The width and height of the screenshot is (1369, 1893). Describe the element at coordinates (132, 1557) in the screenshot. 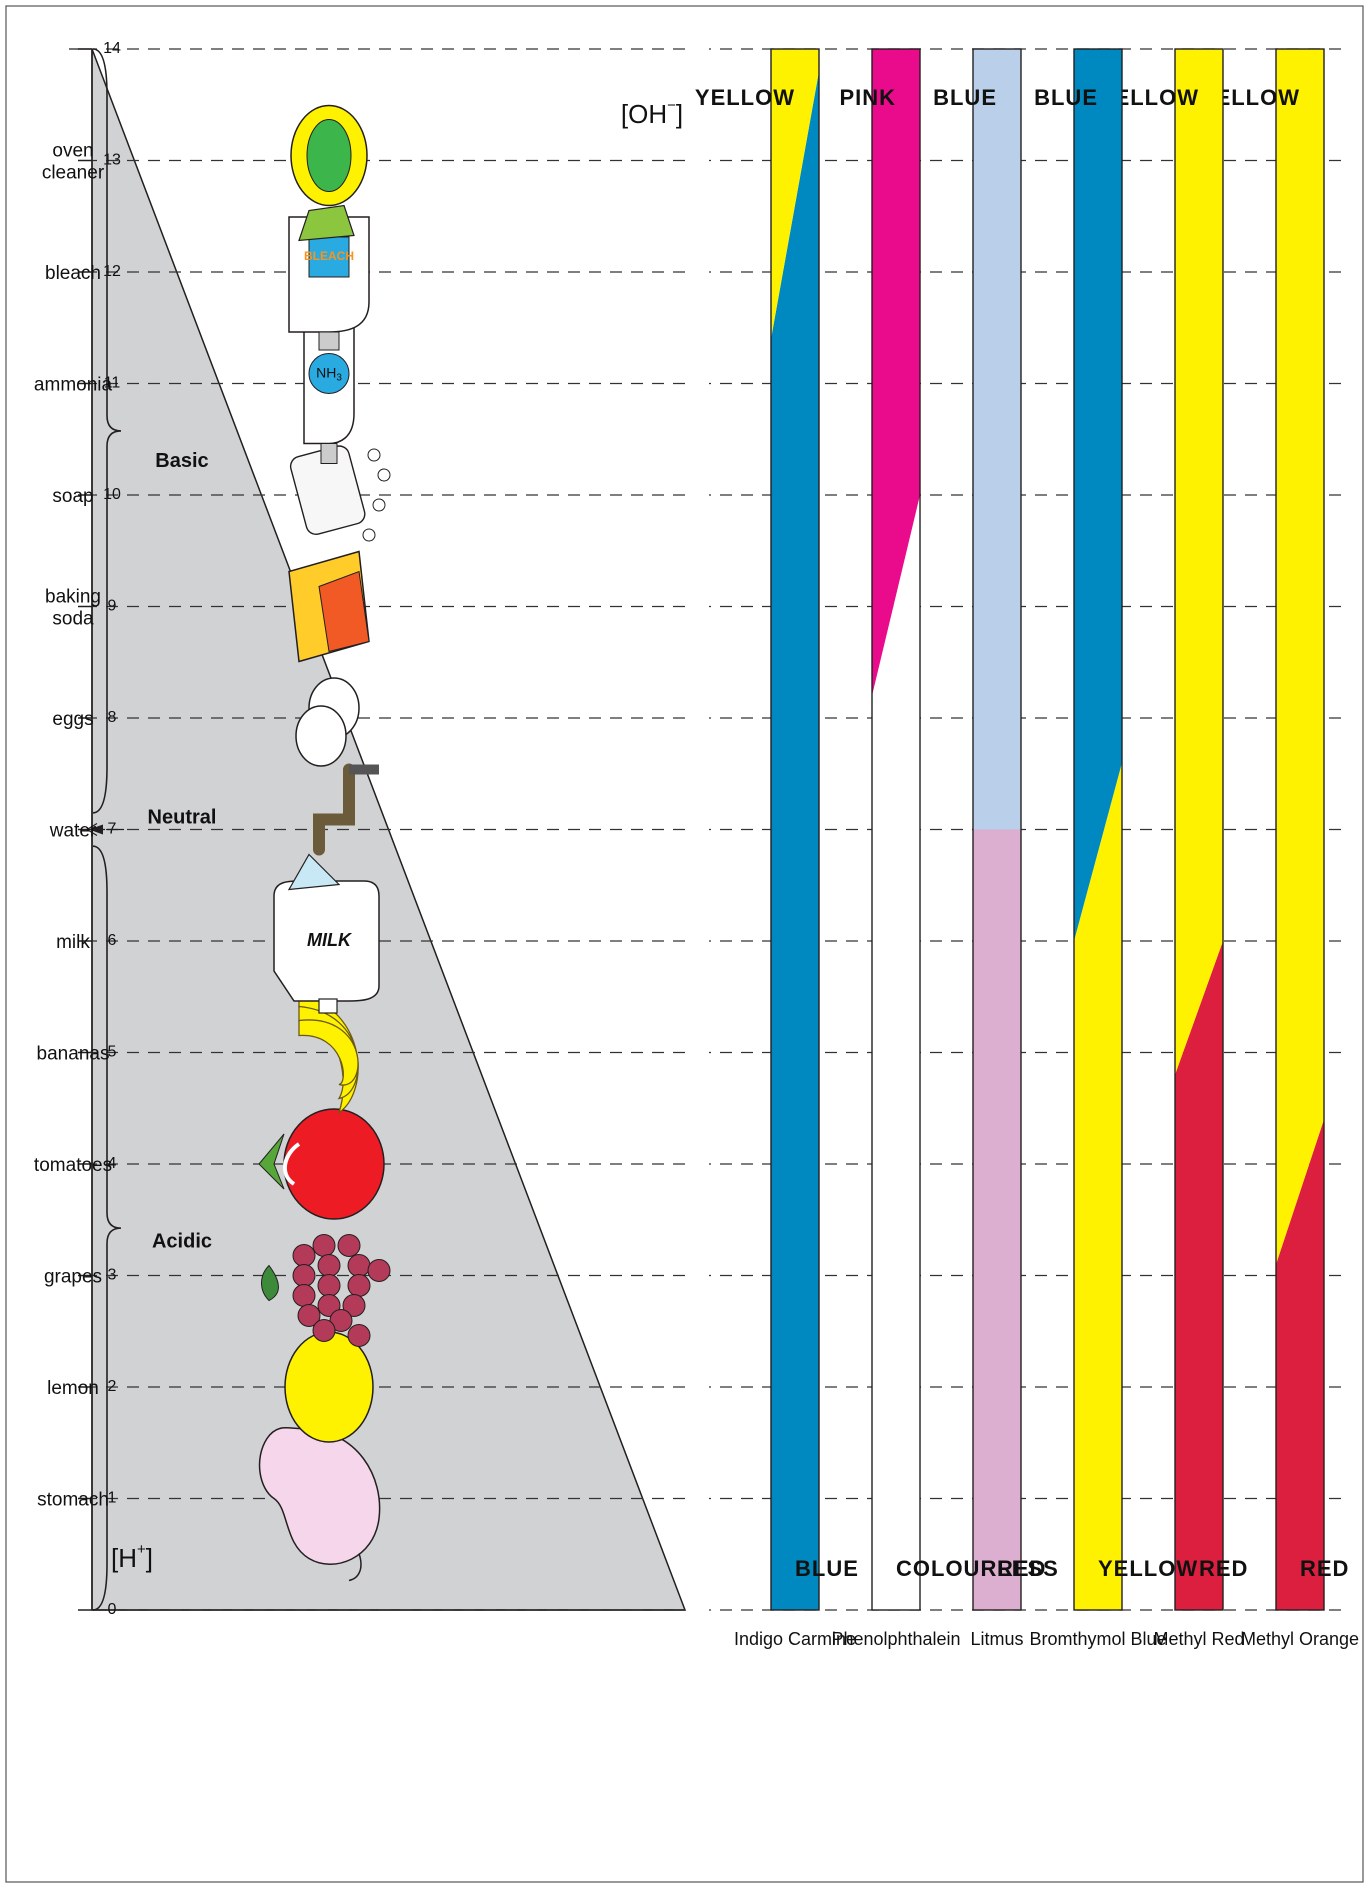

I see `hydrogen-ion-label: [H+]` at that location.